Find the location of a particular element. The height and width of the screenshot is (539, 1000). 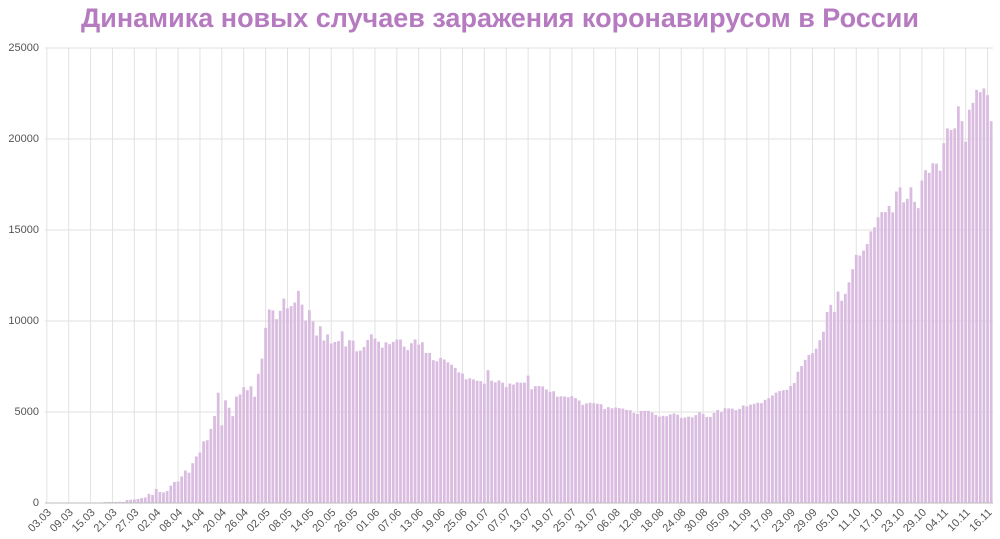

x-tick-label: 07.07 is located at coordinates (499, 521).